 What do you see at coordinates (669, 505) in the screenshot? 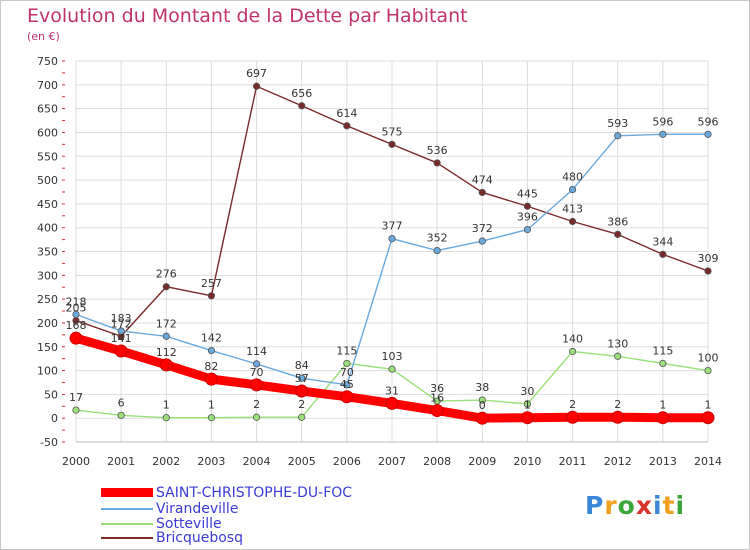
I see `logo-letter: t` at bounding box center [669, 505].